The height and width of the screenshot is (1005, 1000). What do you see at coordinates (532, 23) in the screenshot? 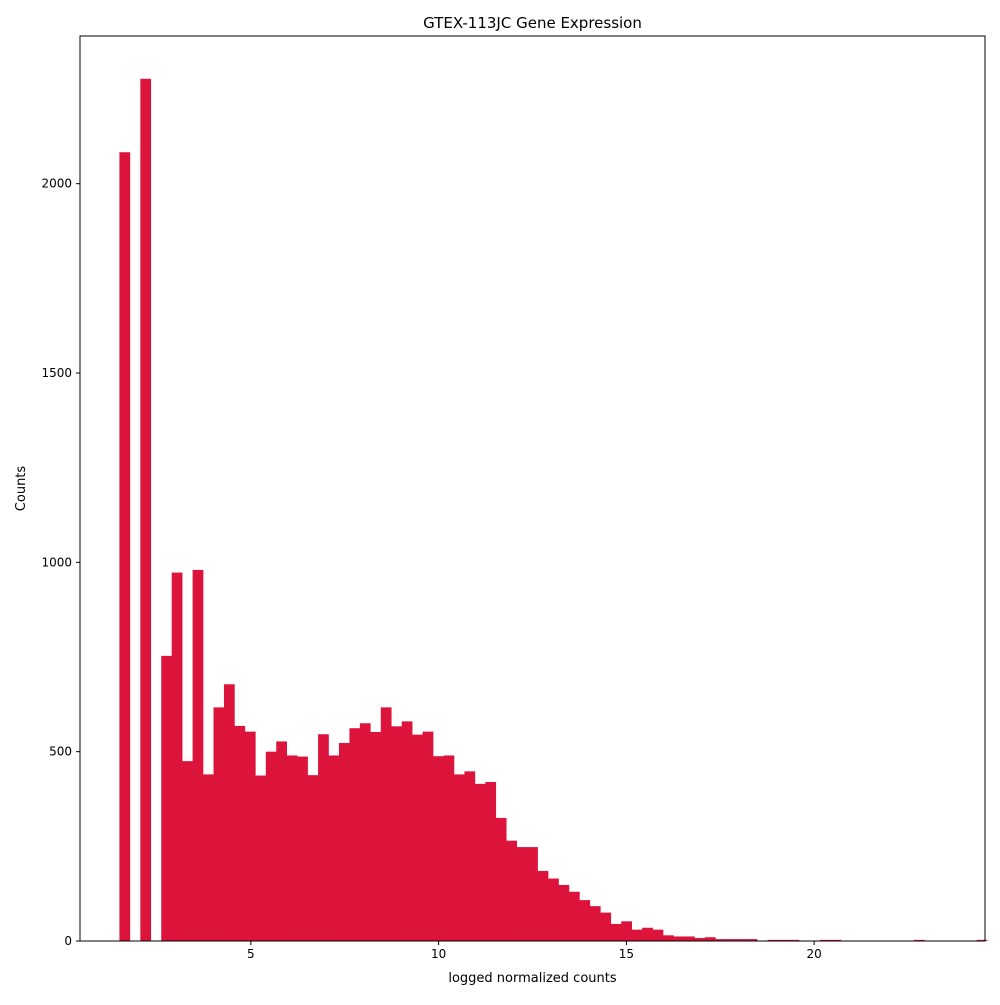
I see `chart-title: GTEX-113JC Gene Expression` at bounding box center [532, 23].